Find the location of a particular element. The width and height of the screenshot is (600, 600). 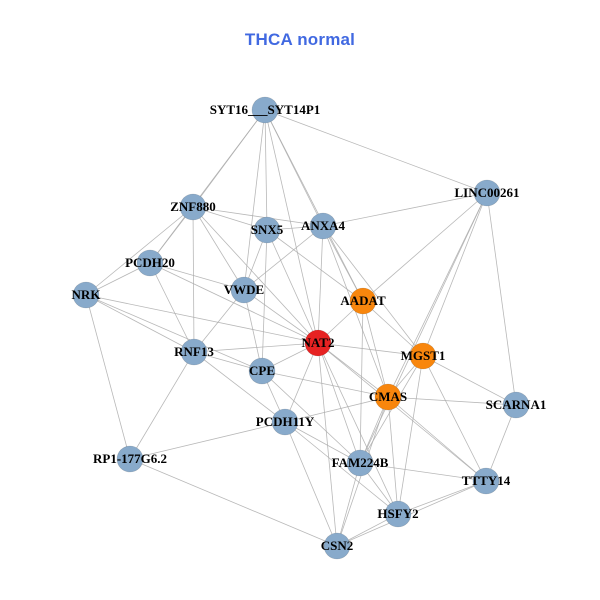

edge-NAT2--PCDH11Y is located at coordinates (301, 382).